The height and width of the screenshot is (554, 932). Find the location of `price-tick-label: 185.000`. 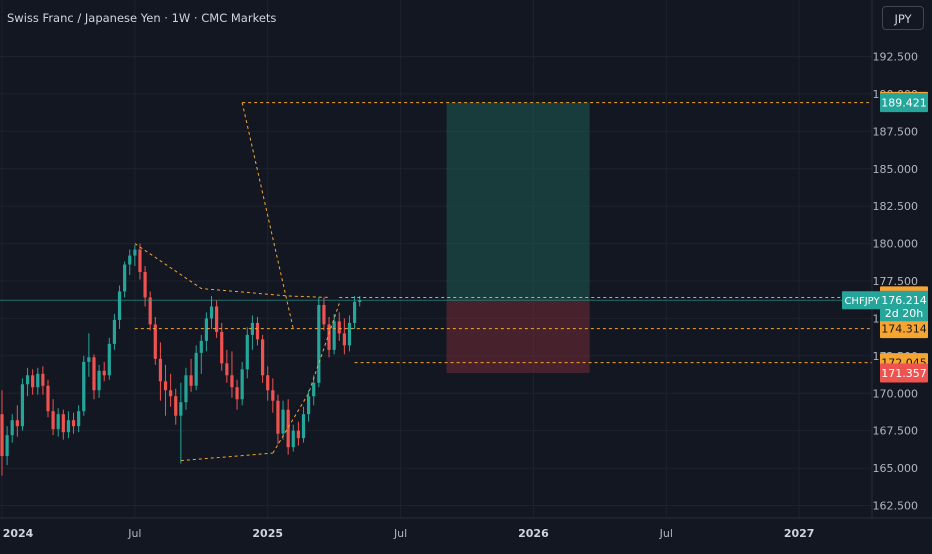

price-tick-label: 185.000 is located at coordinates (896, 169).